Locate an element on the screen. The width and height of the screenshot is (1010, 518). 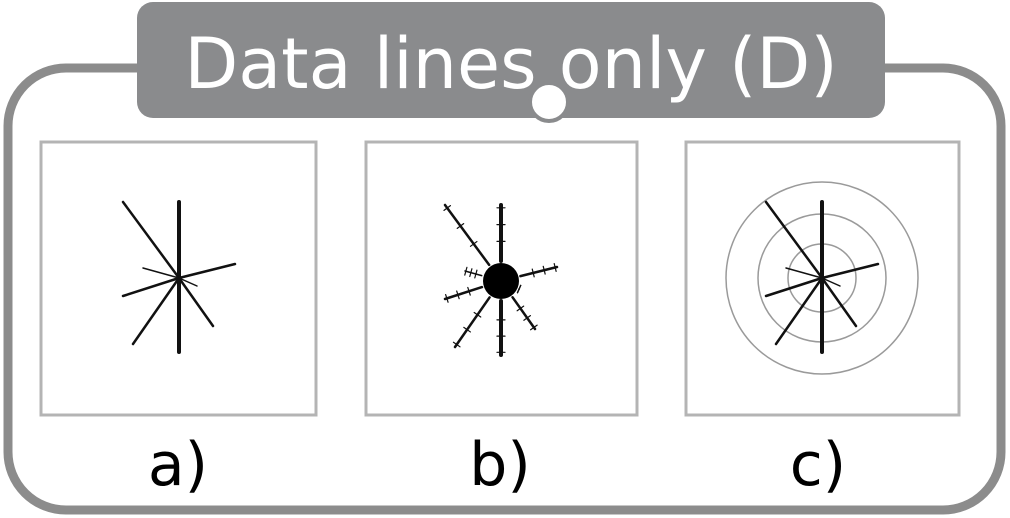
panel-b-star is located at coordinates (501, 280).